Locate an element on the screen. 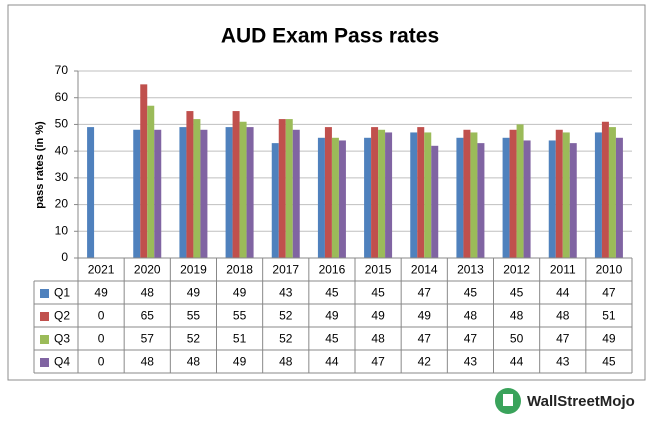 The height and width of the screenshot is (424, 658). y-tick-label: 70 is located at coordinates (62, 70).